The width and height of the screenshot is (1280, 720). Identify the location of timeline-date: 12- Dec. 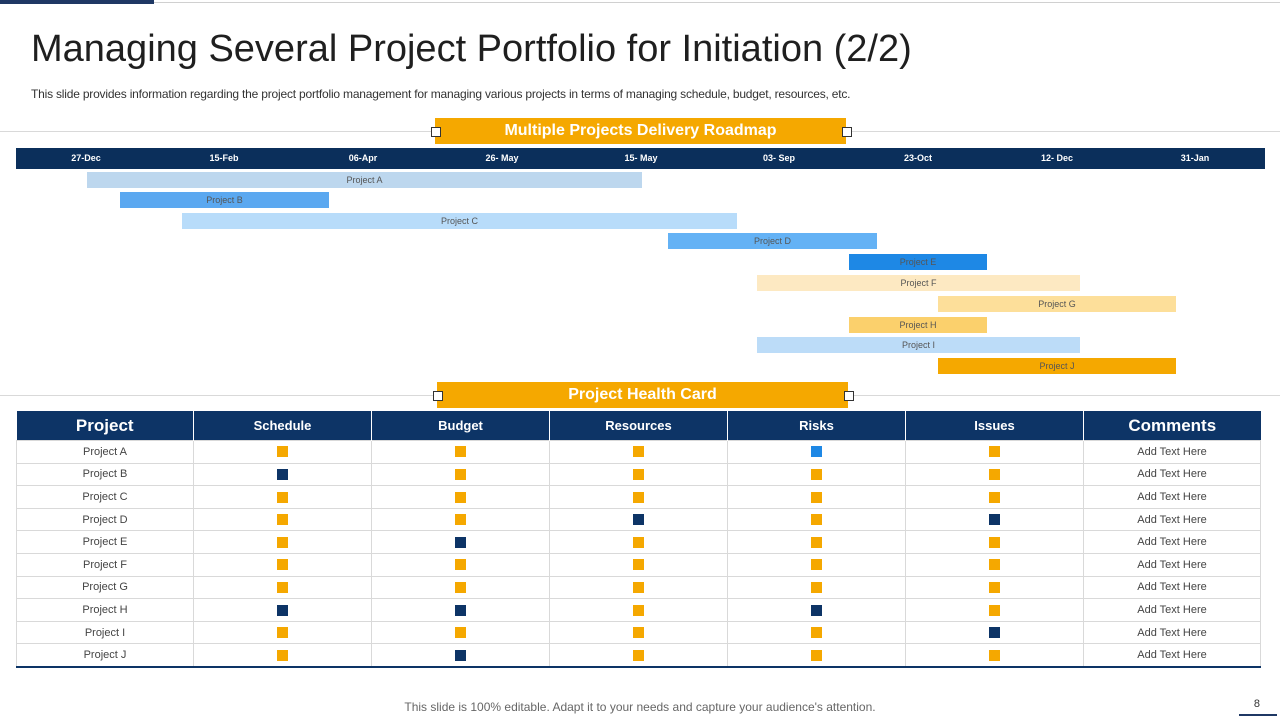
(1057, 158).